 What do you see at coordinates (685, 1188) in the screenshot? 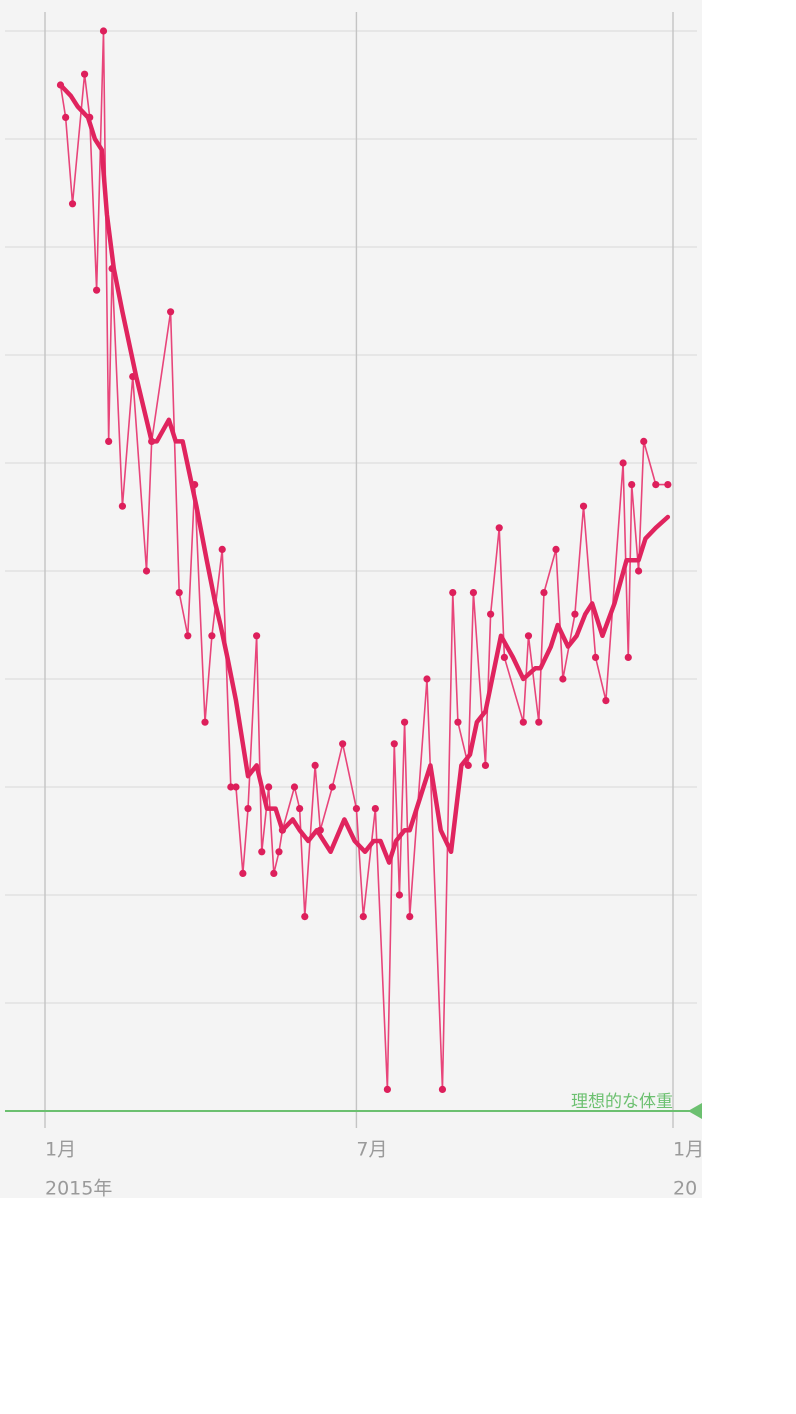
I see `year-label: 20` at bounding box center [685, 1188].